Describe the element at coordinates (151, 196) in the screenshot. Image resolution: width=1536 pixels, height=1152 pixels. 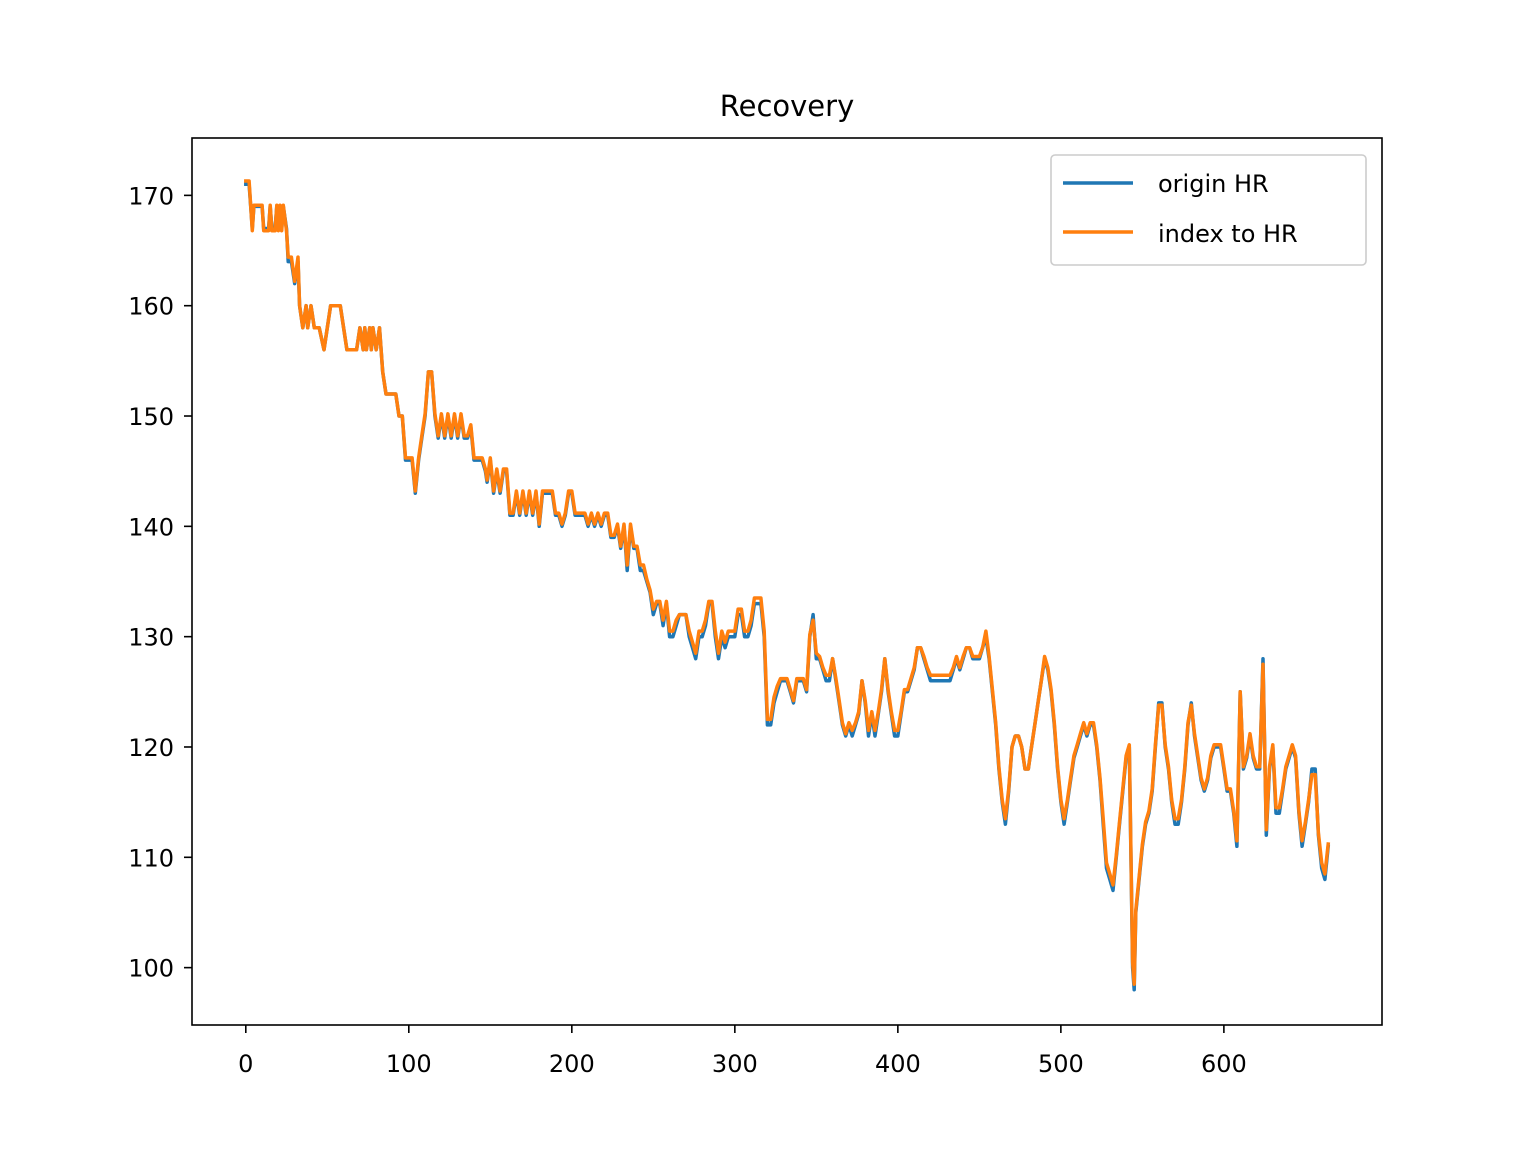
I see `y-tick-label: 170` at that location.